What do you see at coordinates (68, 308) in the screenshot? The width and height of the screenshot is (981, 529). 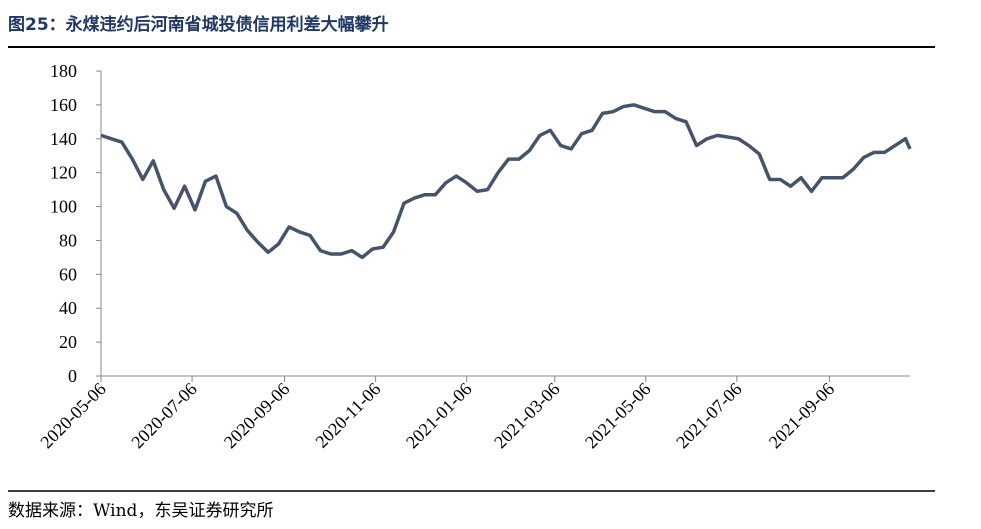 I see `y-tick-label: 40` at bounding box center [68, 308].